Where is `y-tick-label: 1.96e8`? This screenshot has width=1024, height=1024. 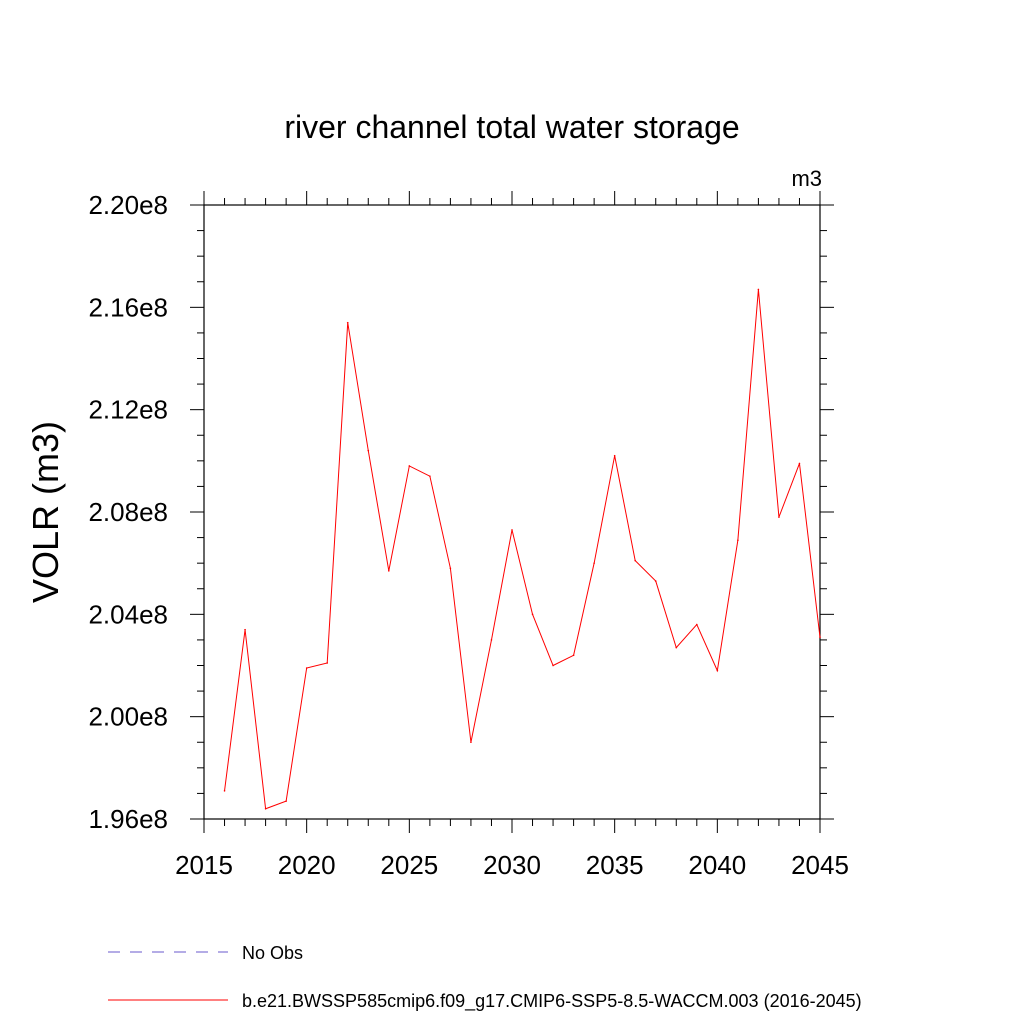
y-tick-label: 1.96e8 is located at coordinates (128, 819).